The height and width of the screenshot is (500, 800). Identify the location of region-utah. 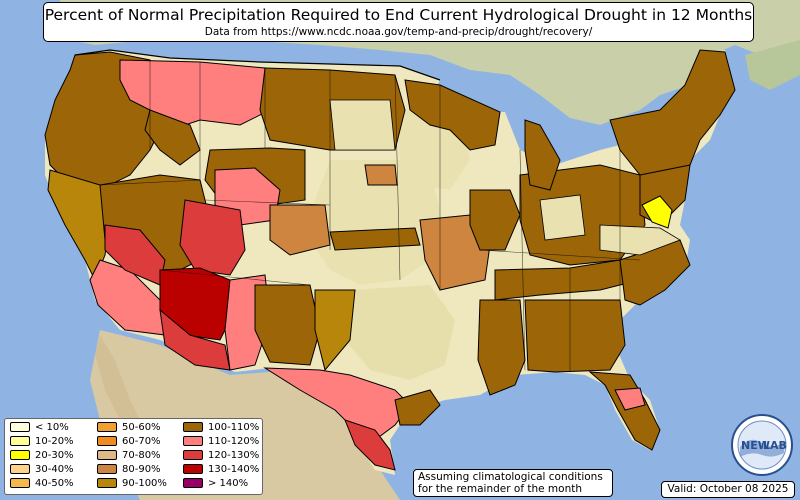
(212, 237).